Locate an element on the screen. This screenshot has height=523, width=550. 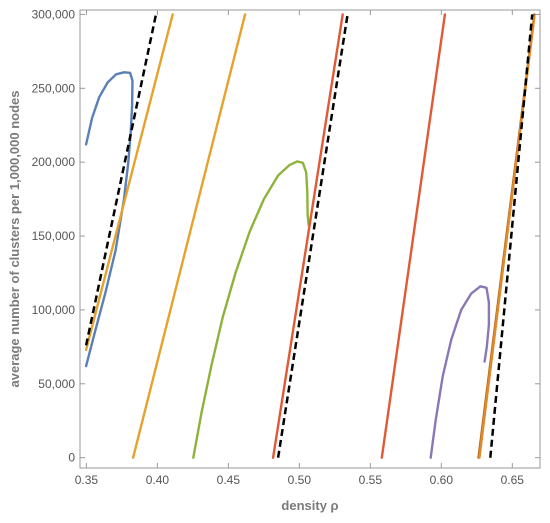
x-tick-label: 0.35 is located at coordinates (87, 480).